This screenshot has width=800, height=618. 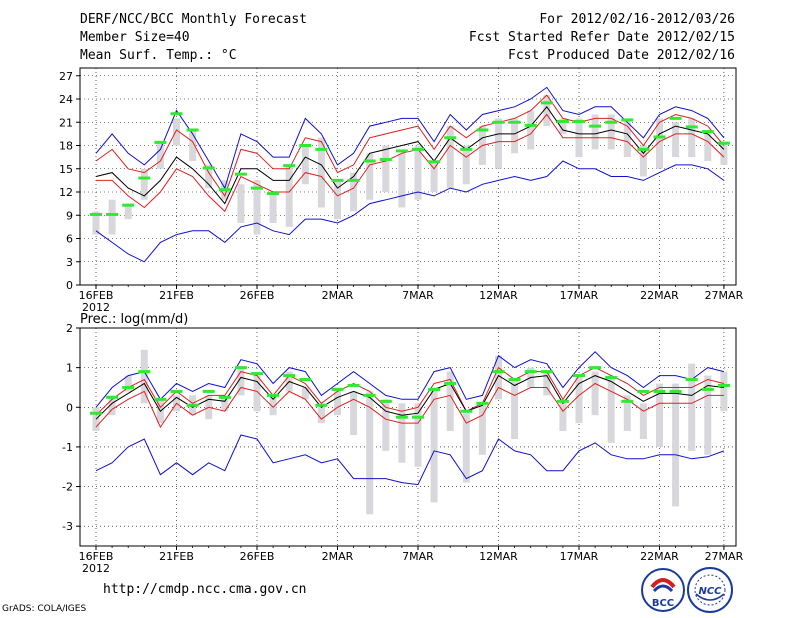 I want to click on prec-xtick-label: 17MAR, so click(x=579, y=556).